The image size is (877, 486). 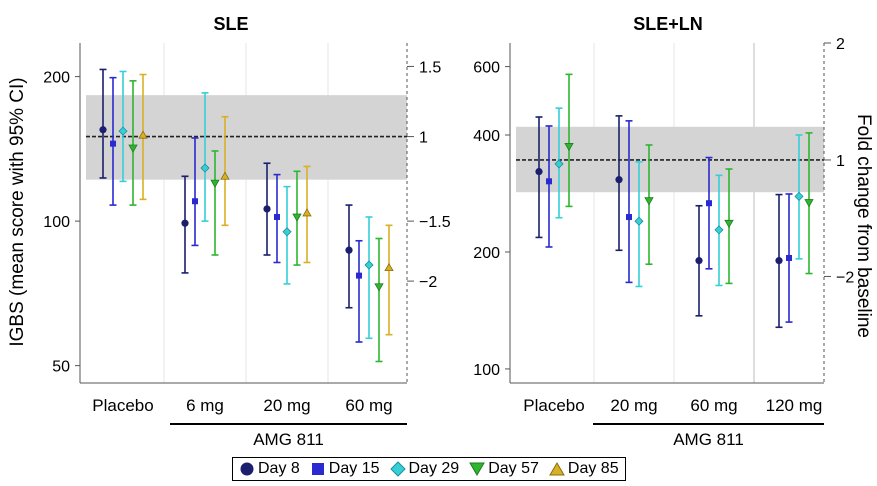 What do you see at coordinates (389, 267) in the screenshot?
I see `point-day-85-60-mg` at bounding box center [389, 267].